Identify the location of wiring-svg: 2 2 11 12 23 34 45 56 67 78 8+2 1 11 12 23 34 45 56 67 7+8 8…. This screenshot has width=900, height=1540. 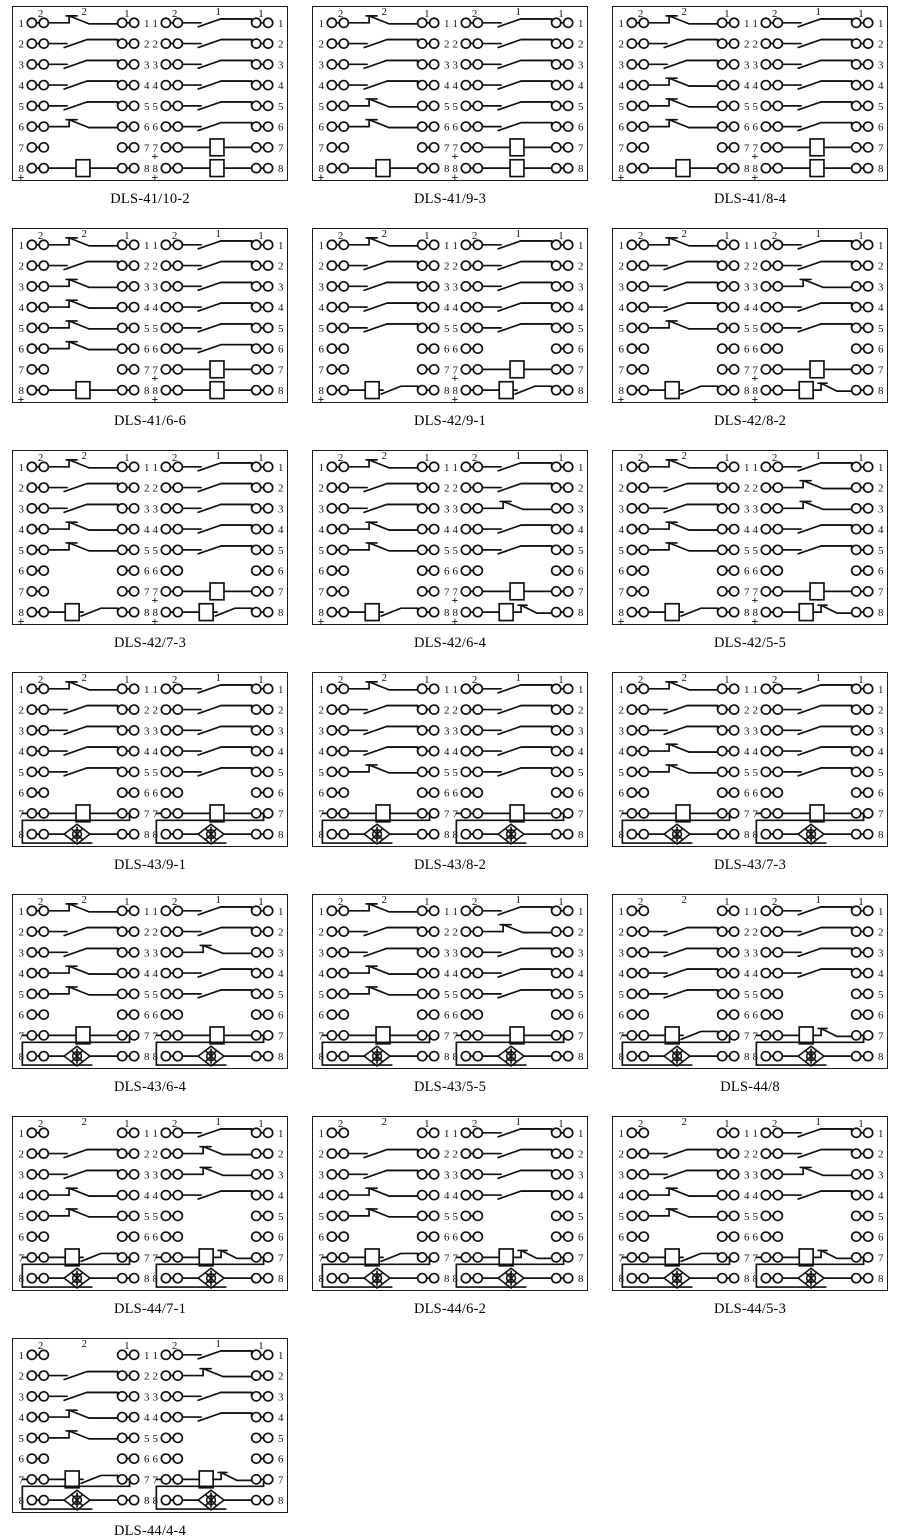
(451, 315).